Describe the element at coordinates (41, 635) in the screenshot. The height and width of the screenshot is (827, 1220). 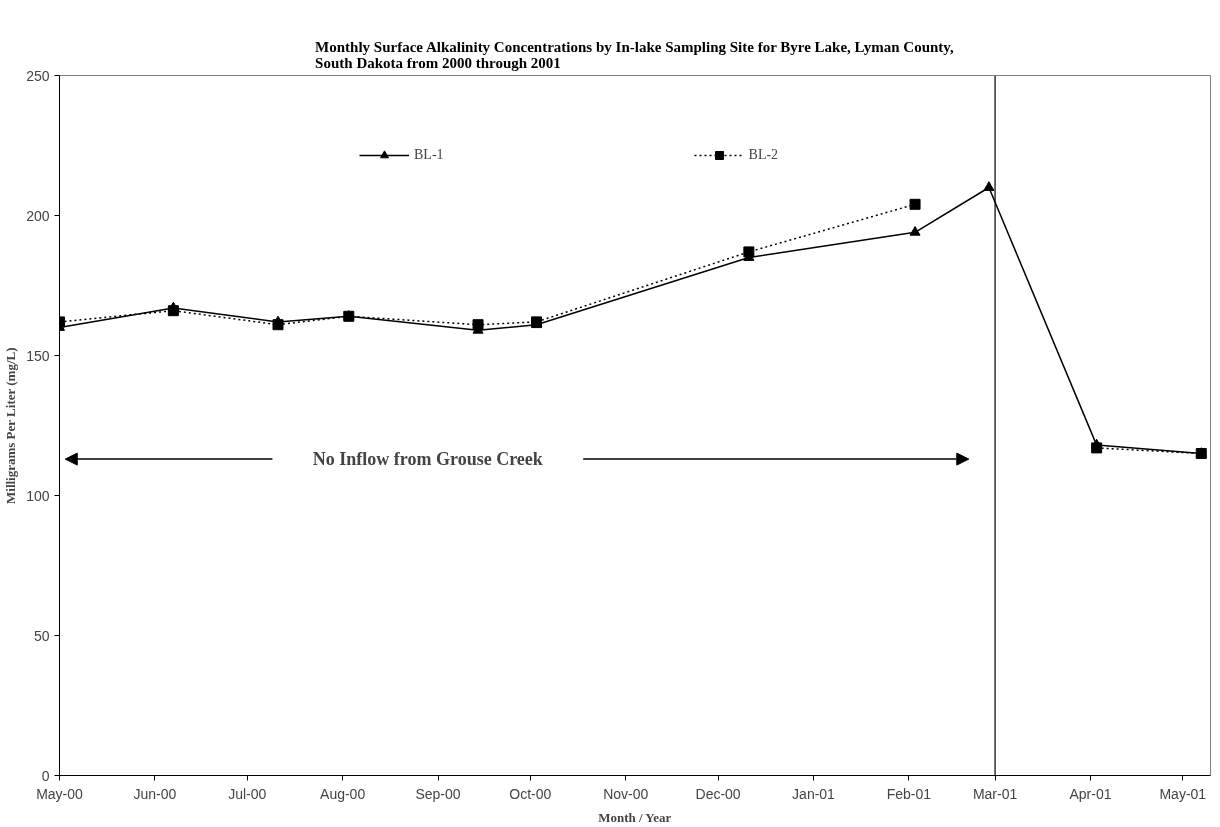
I see `y-tick-label: 50` at that location.